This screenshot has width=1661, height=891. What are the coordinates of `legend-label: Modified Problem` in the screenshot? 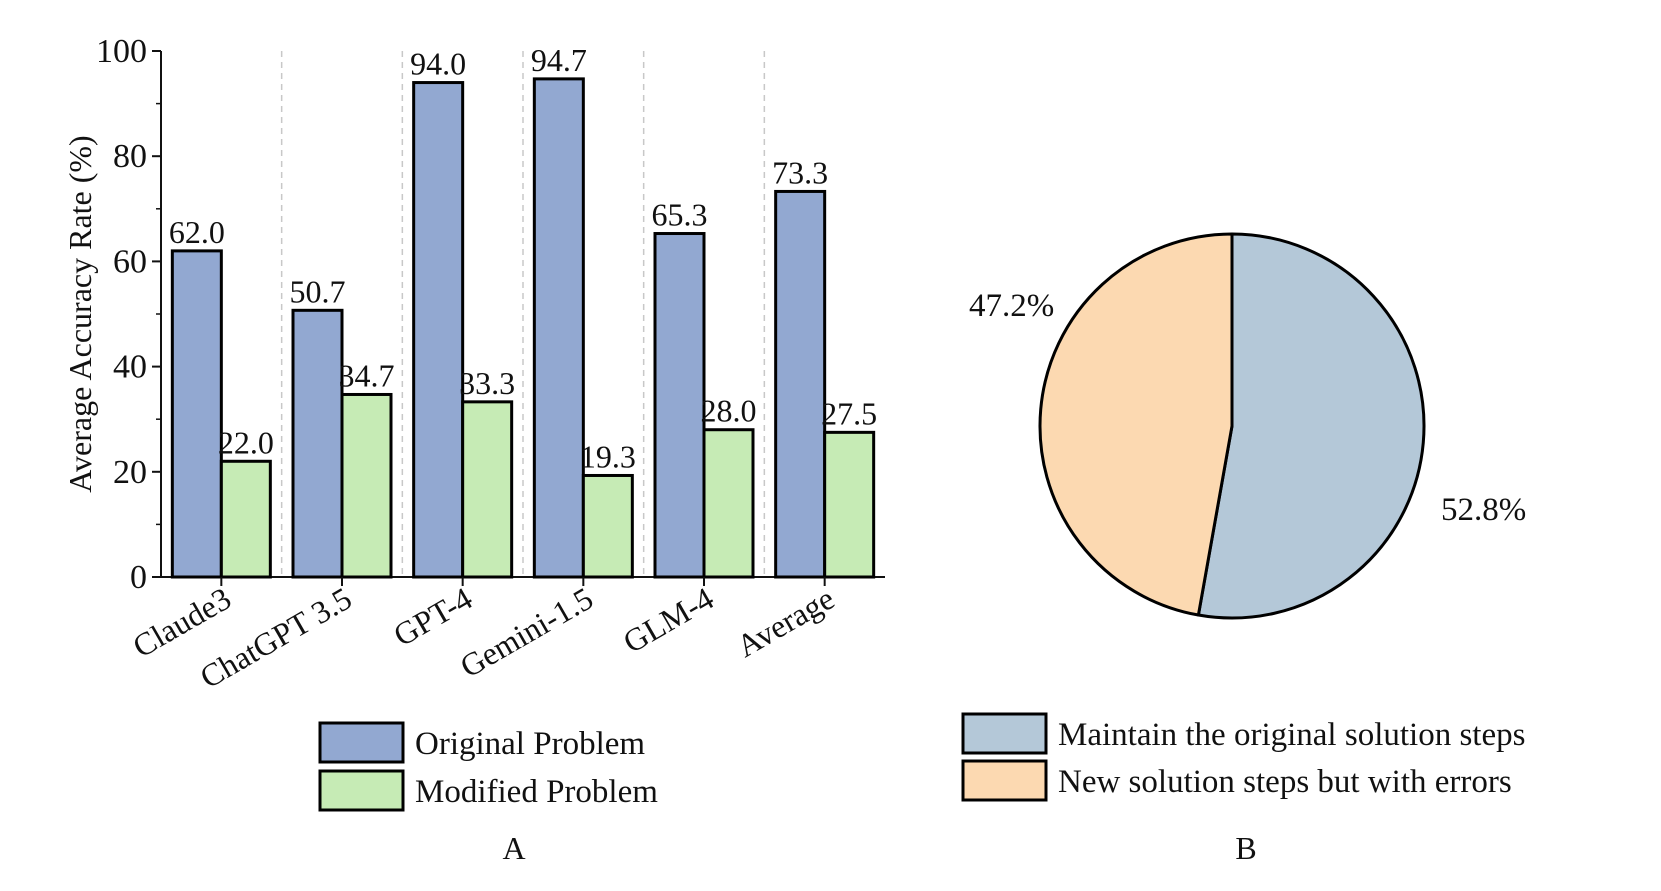 It's located at (536, 792).